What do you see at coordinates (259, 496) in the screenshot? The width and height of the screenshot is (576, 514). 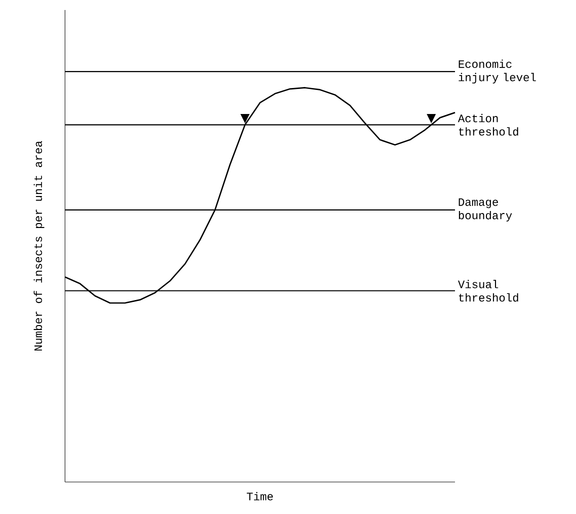 I see `x-axis-title: Time` at bounding box center [259, 496].